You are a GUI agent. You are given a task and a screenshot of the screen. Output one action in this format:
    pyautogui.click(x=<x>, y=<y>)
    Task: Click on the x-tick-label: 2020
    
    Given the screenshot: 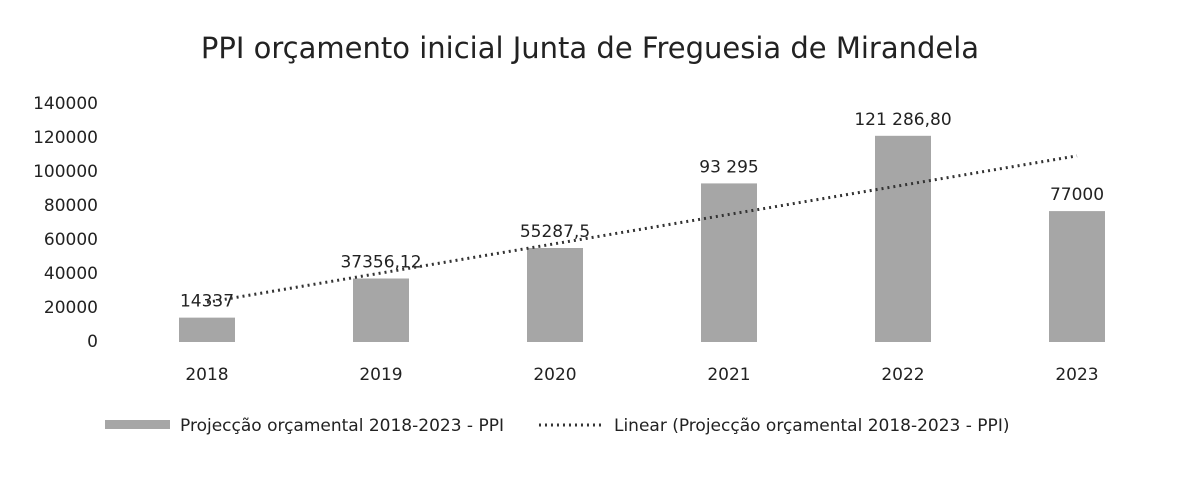 What is the action you would take?
    pyautogui.click(x=554, y=375)
    